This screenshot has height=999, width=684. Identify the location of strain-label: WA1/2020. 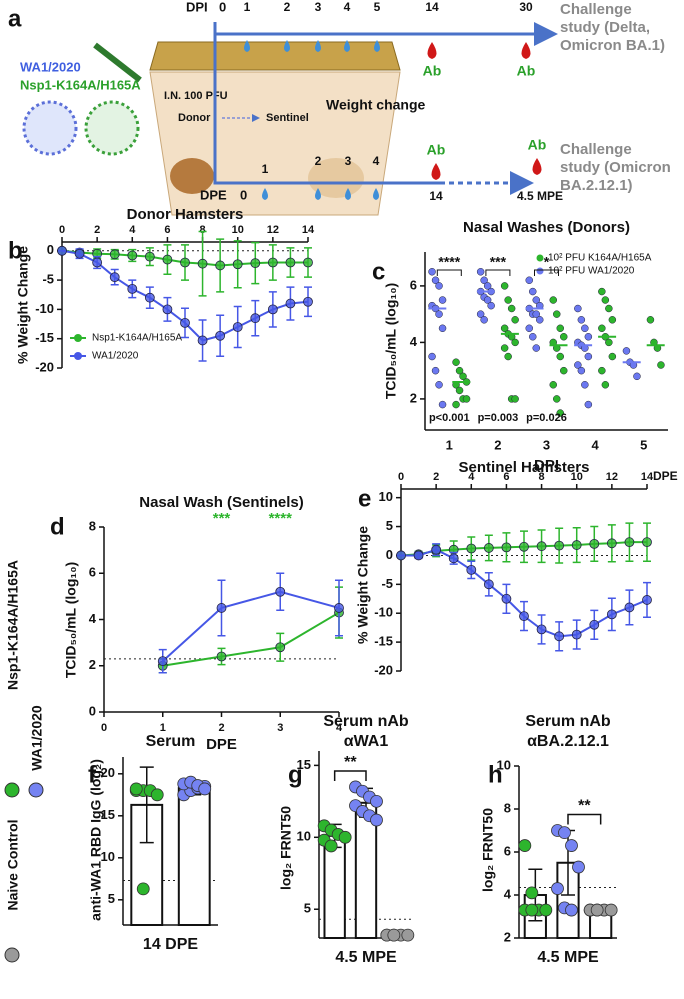
(50, 66).